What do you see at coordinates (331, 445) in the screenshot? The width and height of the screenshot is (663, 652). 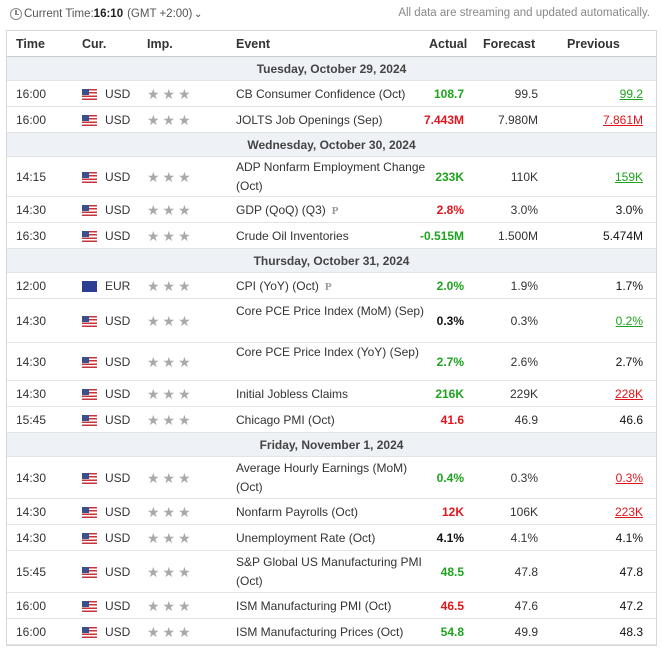 I see `day-header-label: Friday, November 1, 2024` at bounding box center [331, 445].